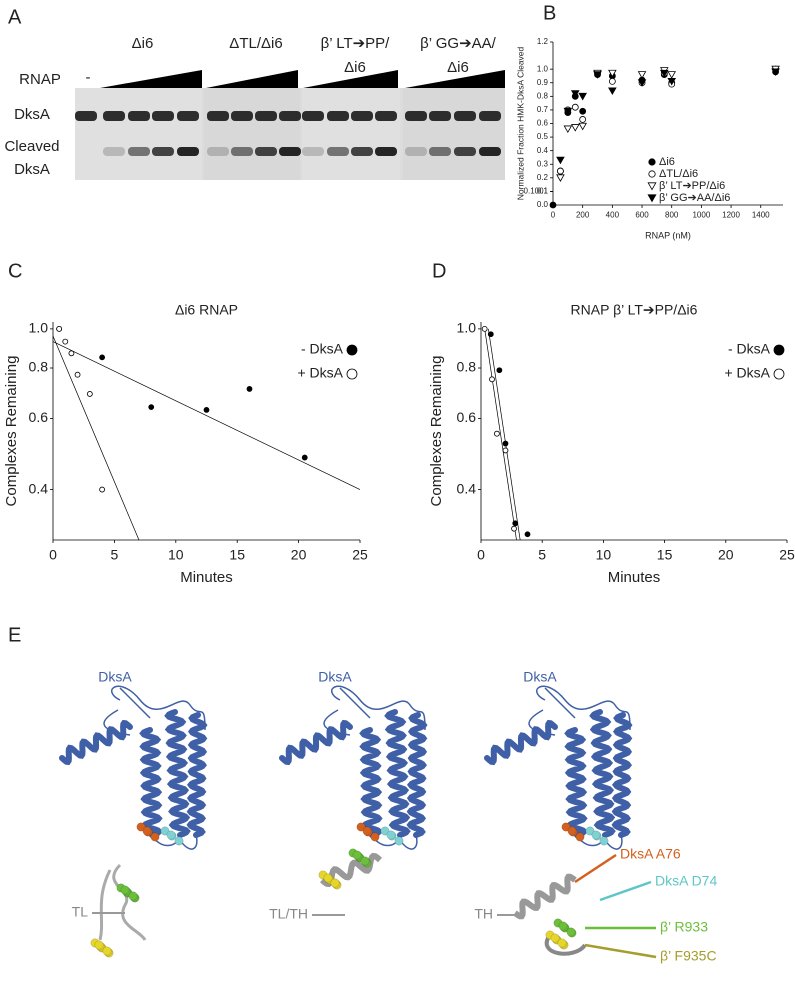 Image resolution: width=795 pixels, height=992 pixels. I want to click on leader, so click(135, 703).